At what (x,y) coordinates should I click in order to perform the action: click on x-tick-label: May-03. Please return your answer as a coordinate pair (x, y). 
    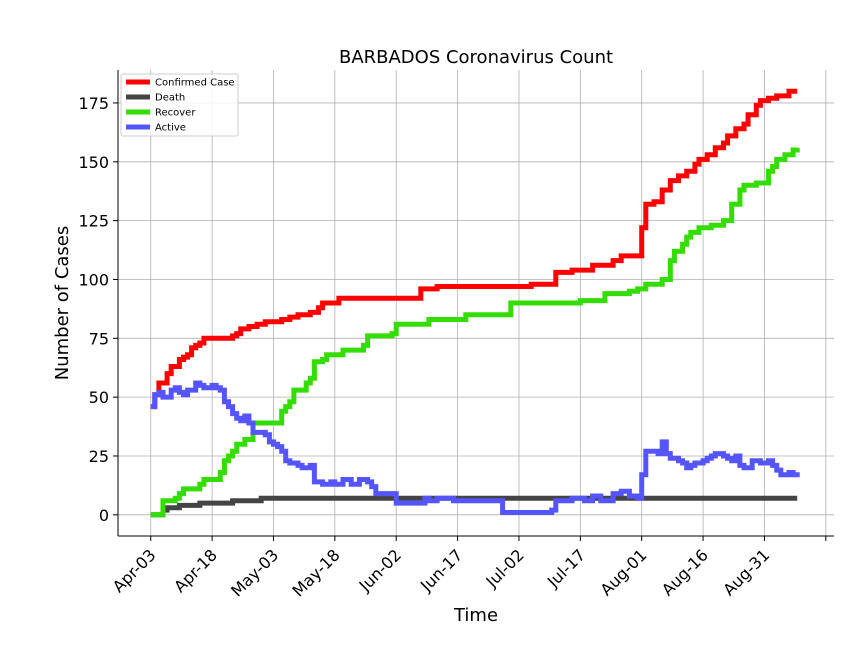
    Looking at the image, I should click on (254, 572).